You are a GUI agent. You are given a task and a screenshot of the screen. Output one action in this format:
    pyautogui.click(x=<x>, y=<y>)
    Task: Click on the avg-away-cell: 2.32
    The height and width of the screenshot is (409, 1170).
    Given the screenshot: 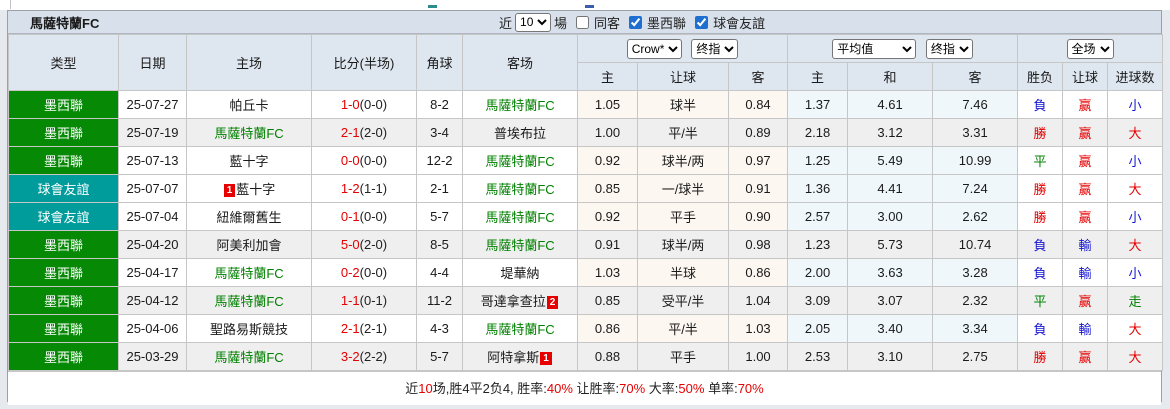 What is the action you would take?
    pyautogui.click(x=975, y=300)
    